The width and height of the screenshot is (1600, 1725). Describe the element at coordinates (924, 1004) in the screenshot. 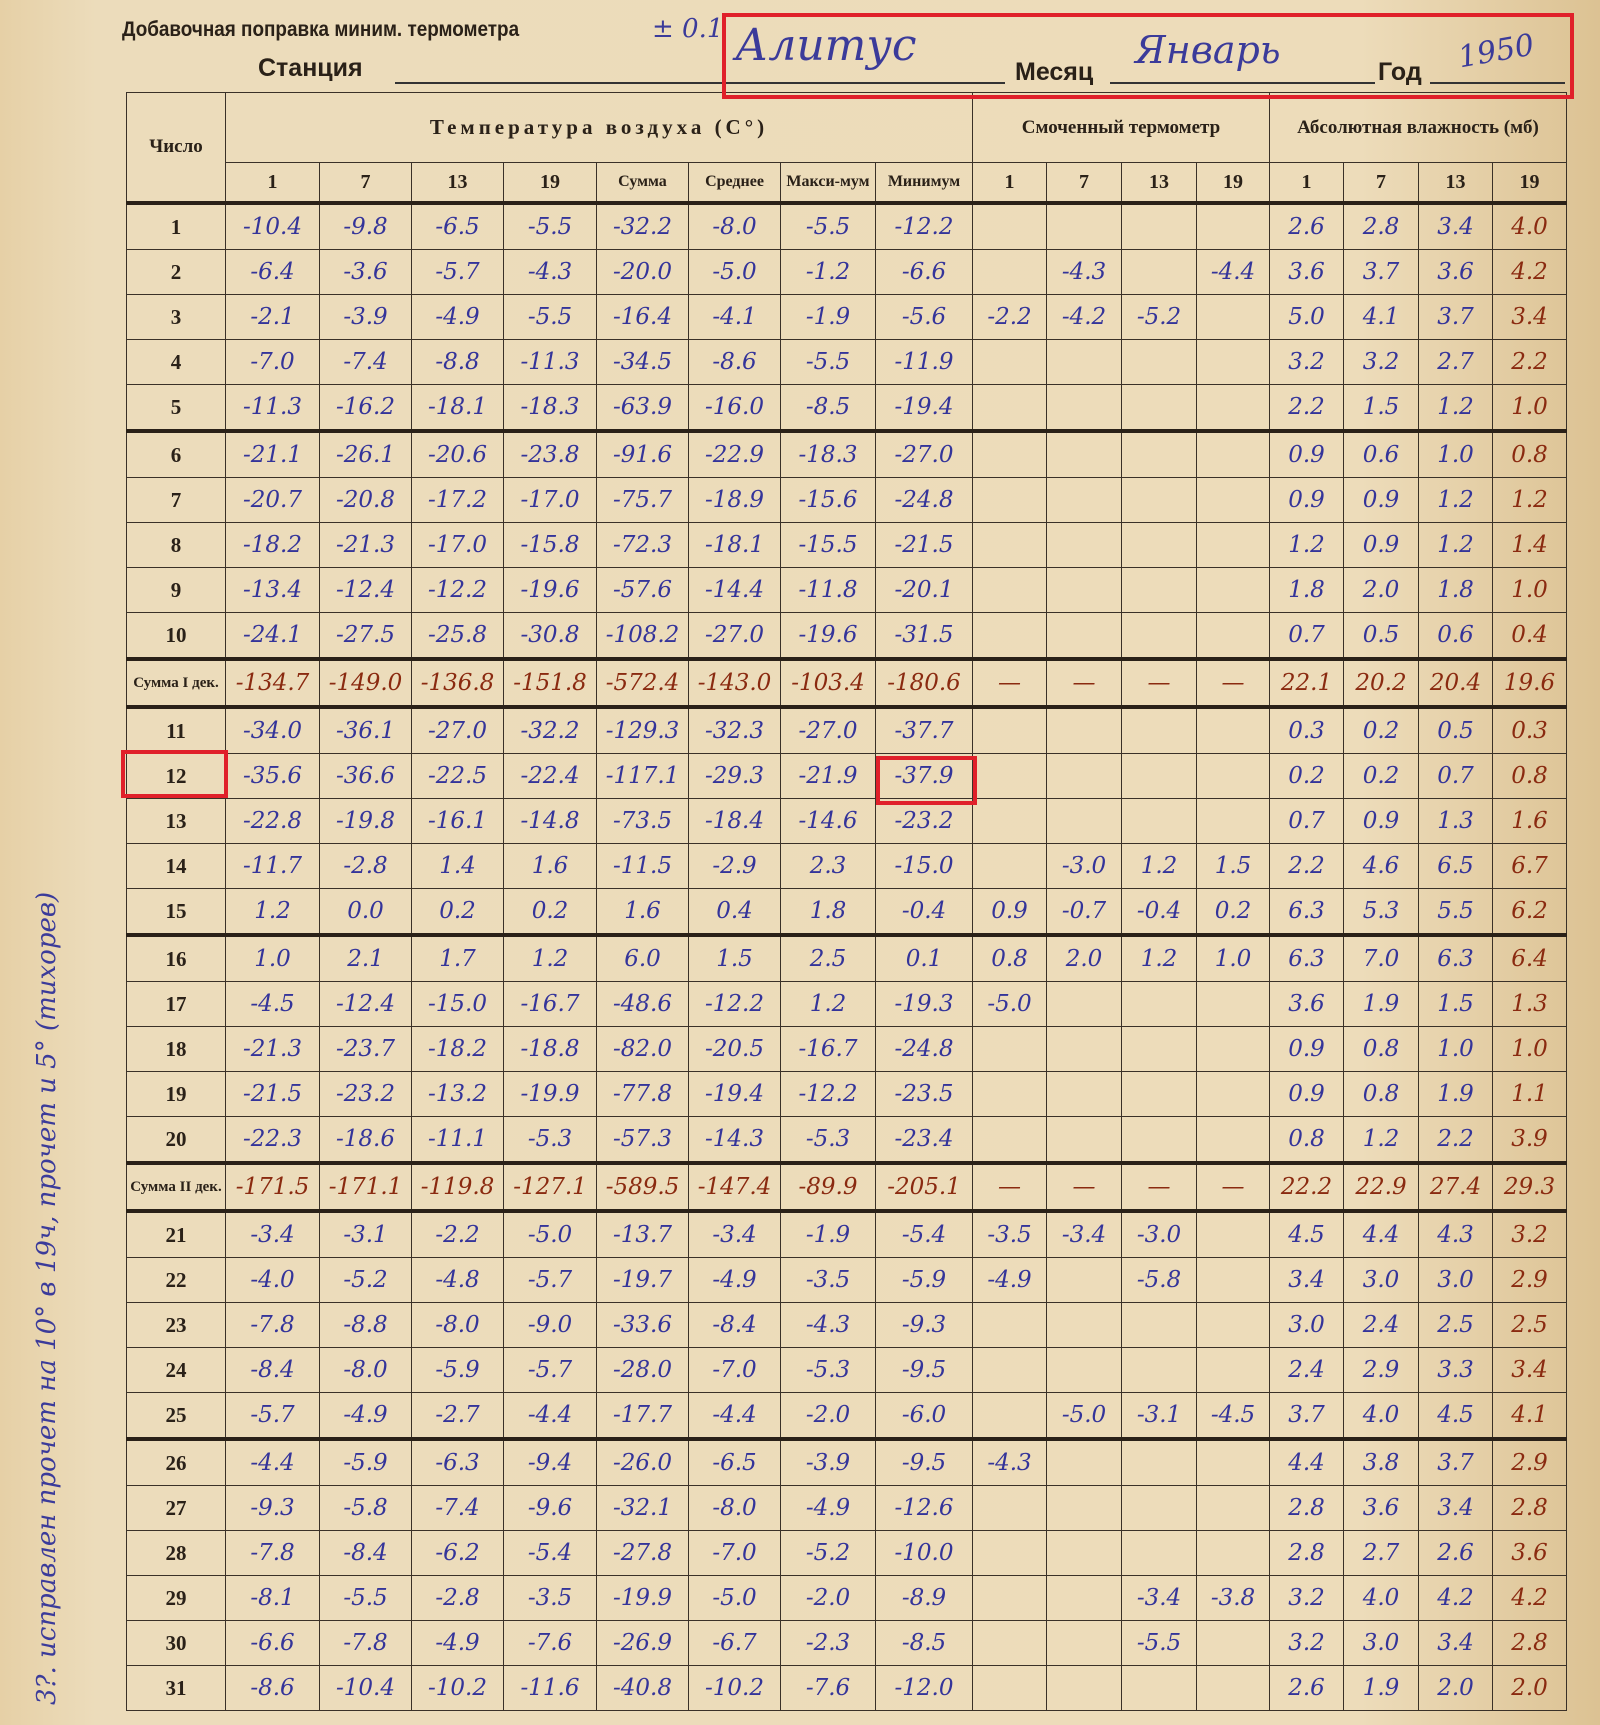

I see `temp-cell: -19.3` at that location.